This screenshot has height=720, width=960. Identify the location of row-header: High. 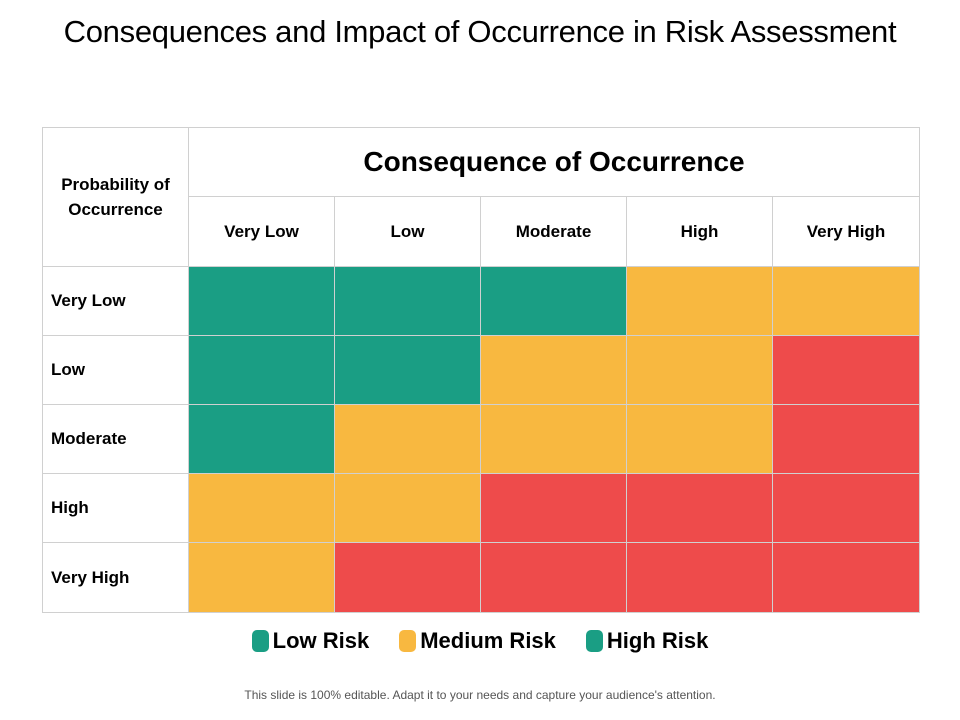
(116, 508).